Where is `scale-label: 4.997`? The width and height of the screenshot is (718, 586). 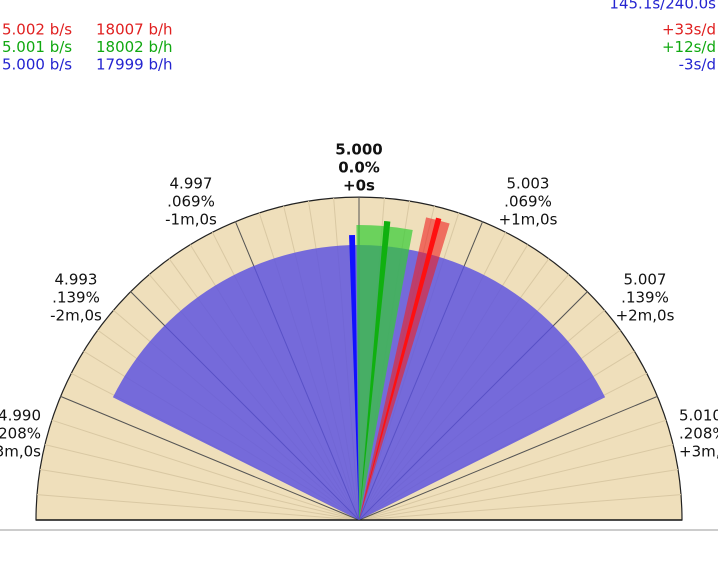
scale-label: 4.997 is located at coordinates (191, 184).